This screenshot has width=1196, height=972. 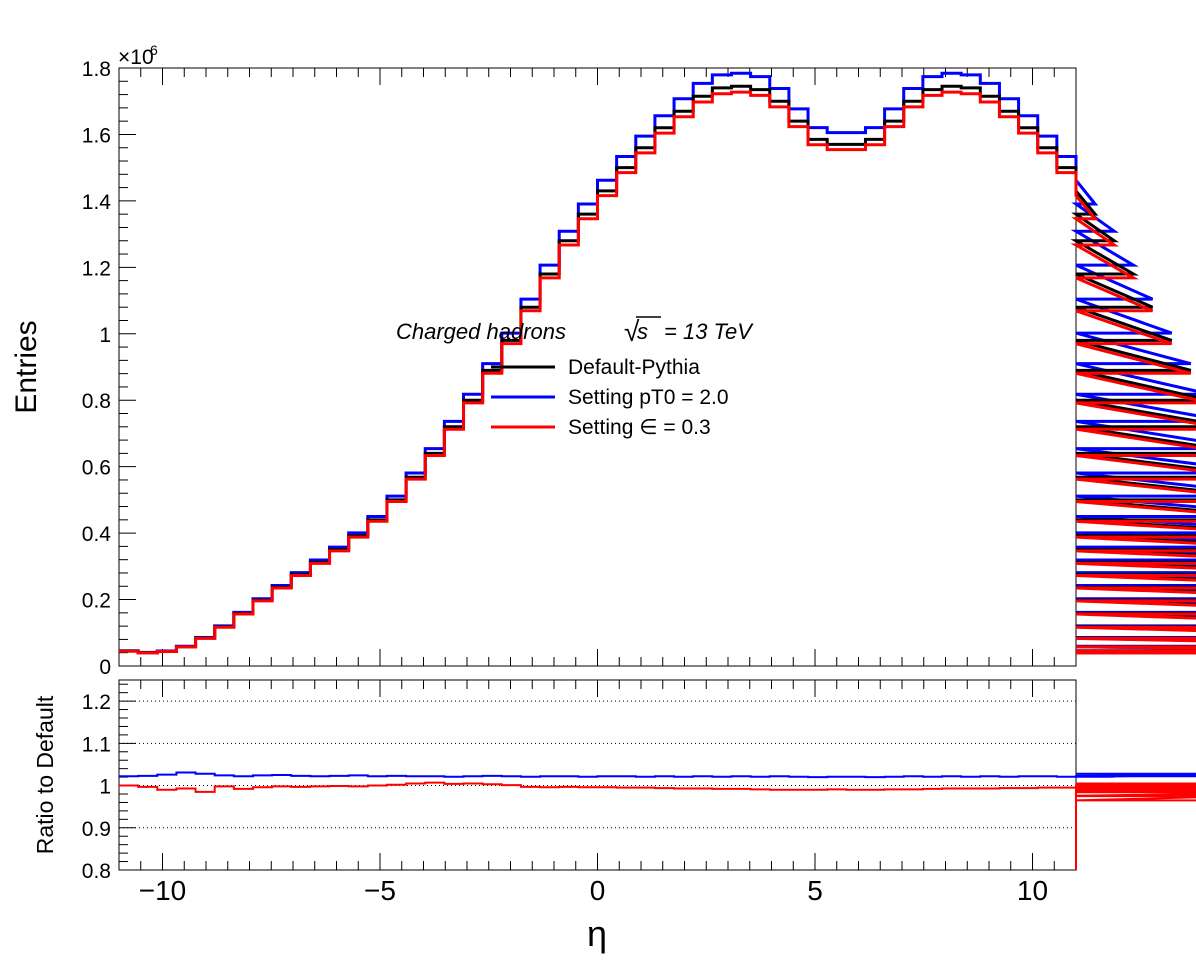 I want to click on top-y-tick-label: 0.8, so click(x=96, y=401).